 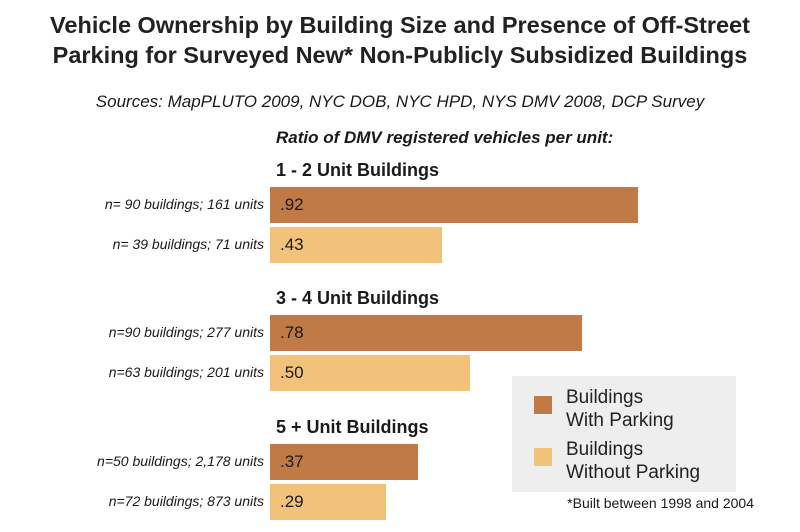 I want to click on legend-swatch-without-parking, so click(x=543, y=457).